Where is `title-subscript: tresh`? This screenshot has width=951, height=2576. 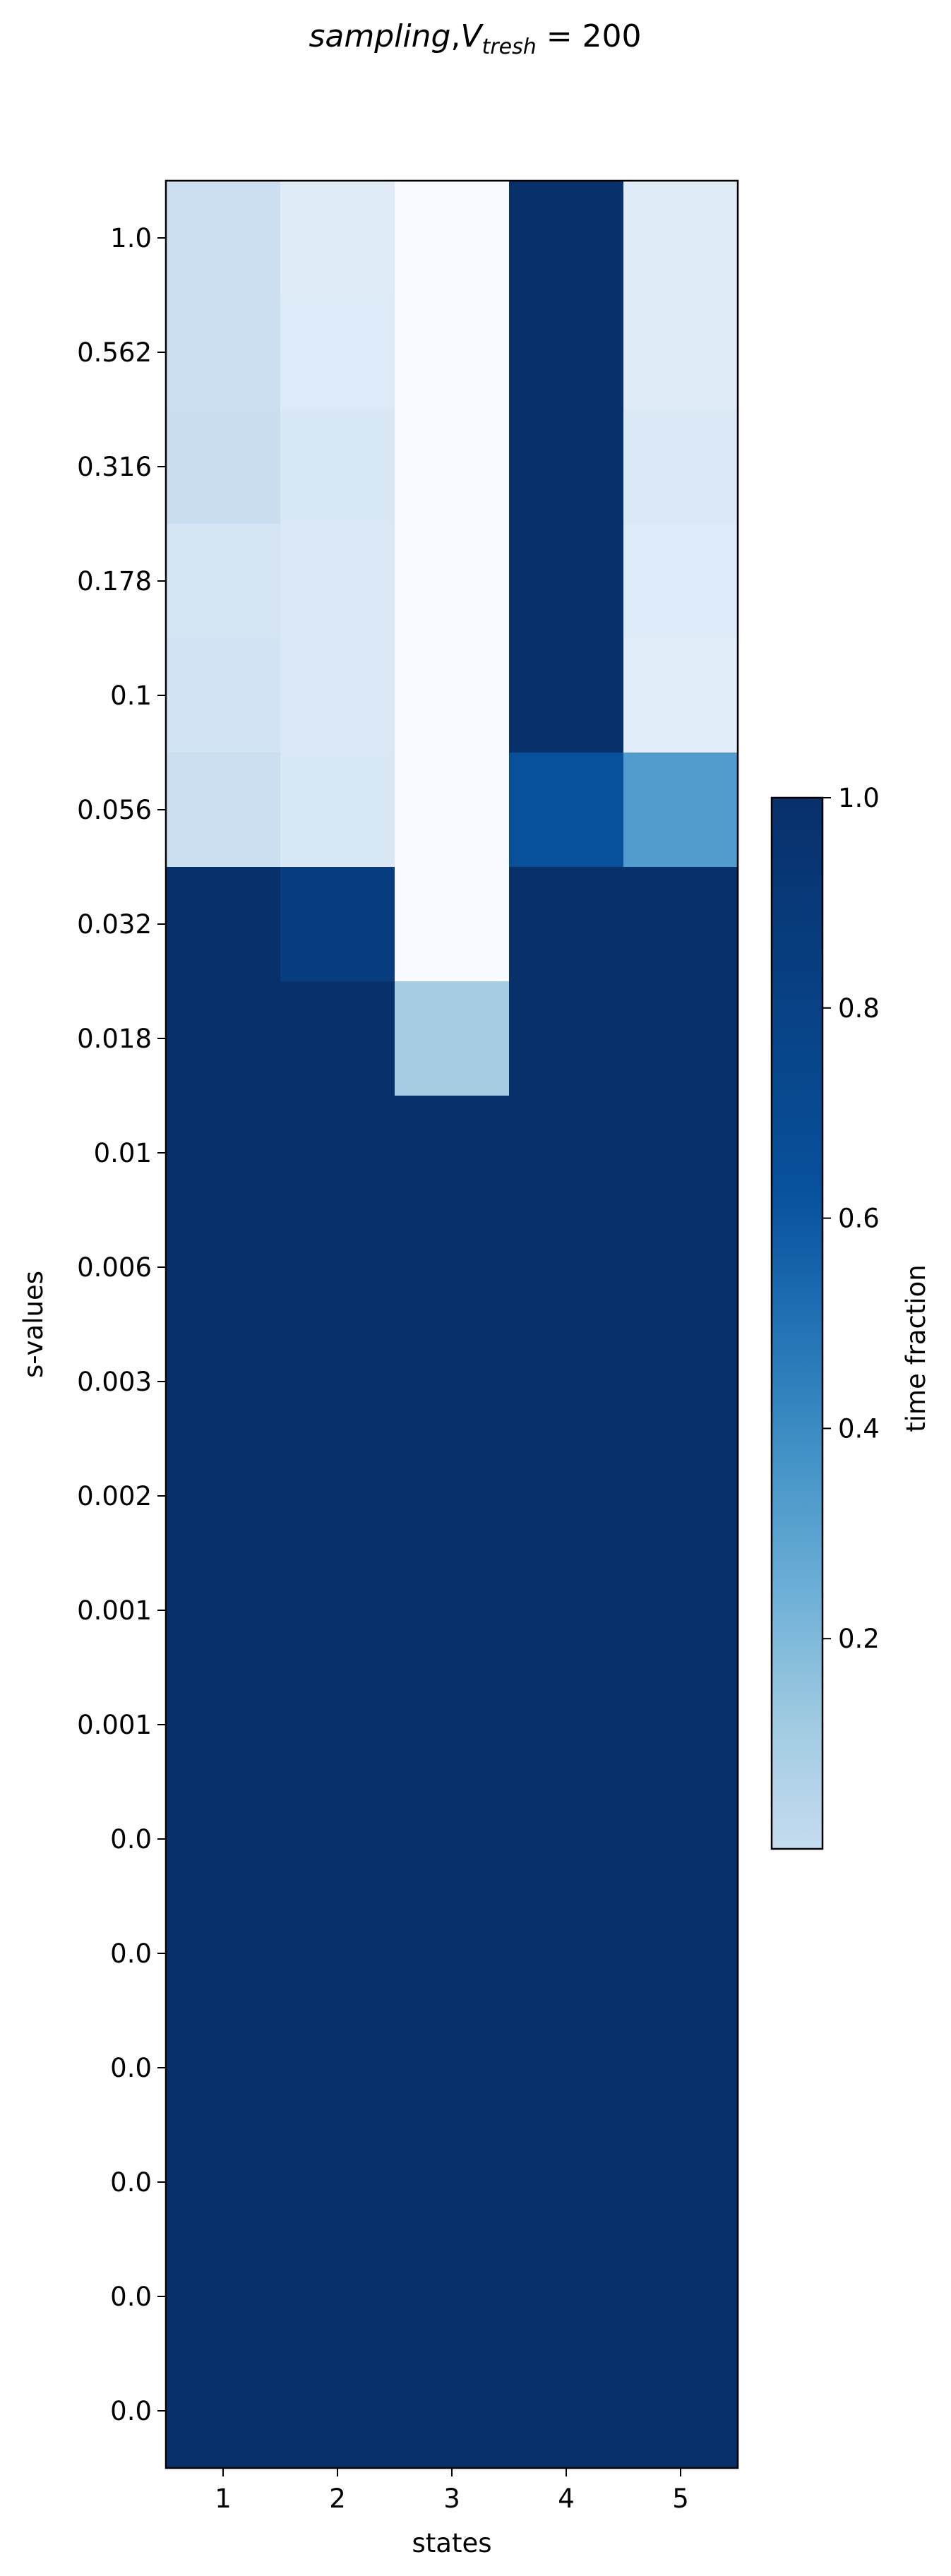 title-subscript: tresh is located at coordinates (510, 47).